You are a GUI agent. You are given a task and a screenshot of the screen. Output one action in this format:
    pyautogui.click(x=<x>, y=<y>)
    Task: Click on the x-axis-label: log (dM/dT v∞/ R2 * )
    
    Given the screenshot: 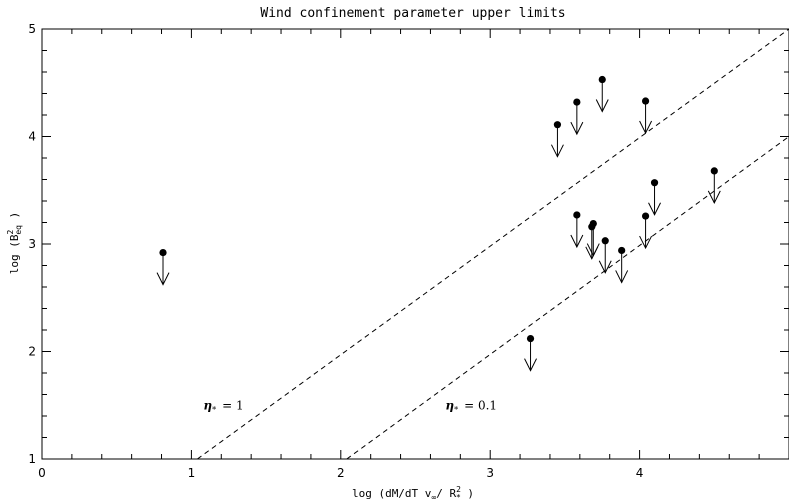 What is the action you would take?
    pyautogui.click(x=413, y=493)
    